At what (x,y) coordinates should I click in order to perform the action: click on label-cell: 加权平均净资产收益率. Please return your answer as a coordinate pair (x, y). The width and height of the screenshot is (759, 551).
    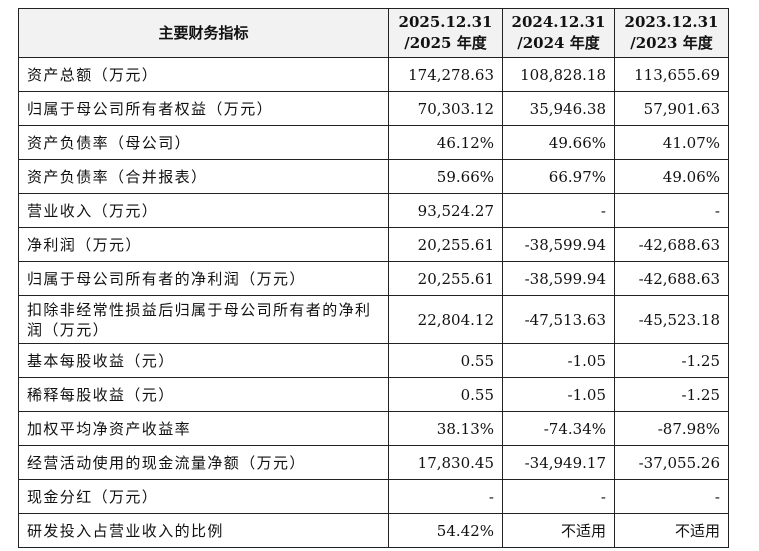
    Looking at the image, I should click on (203, 428).